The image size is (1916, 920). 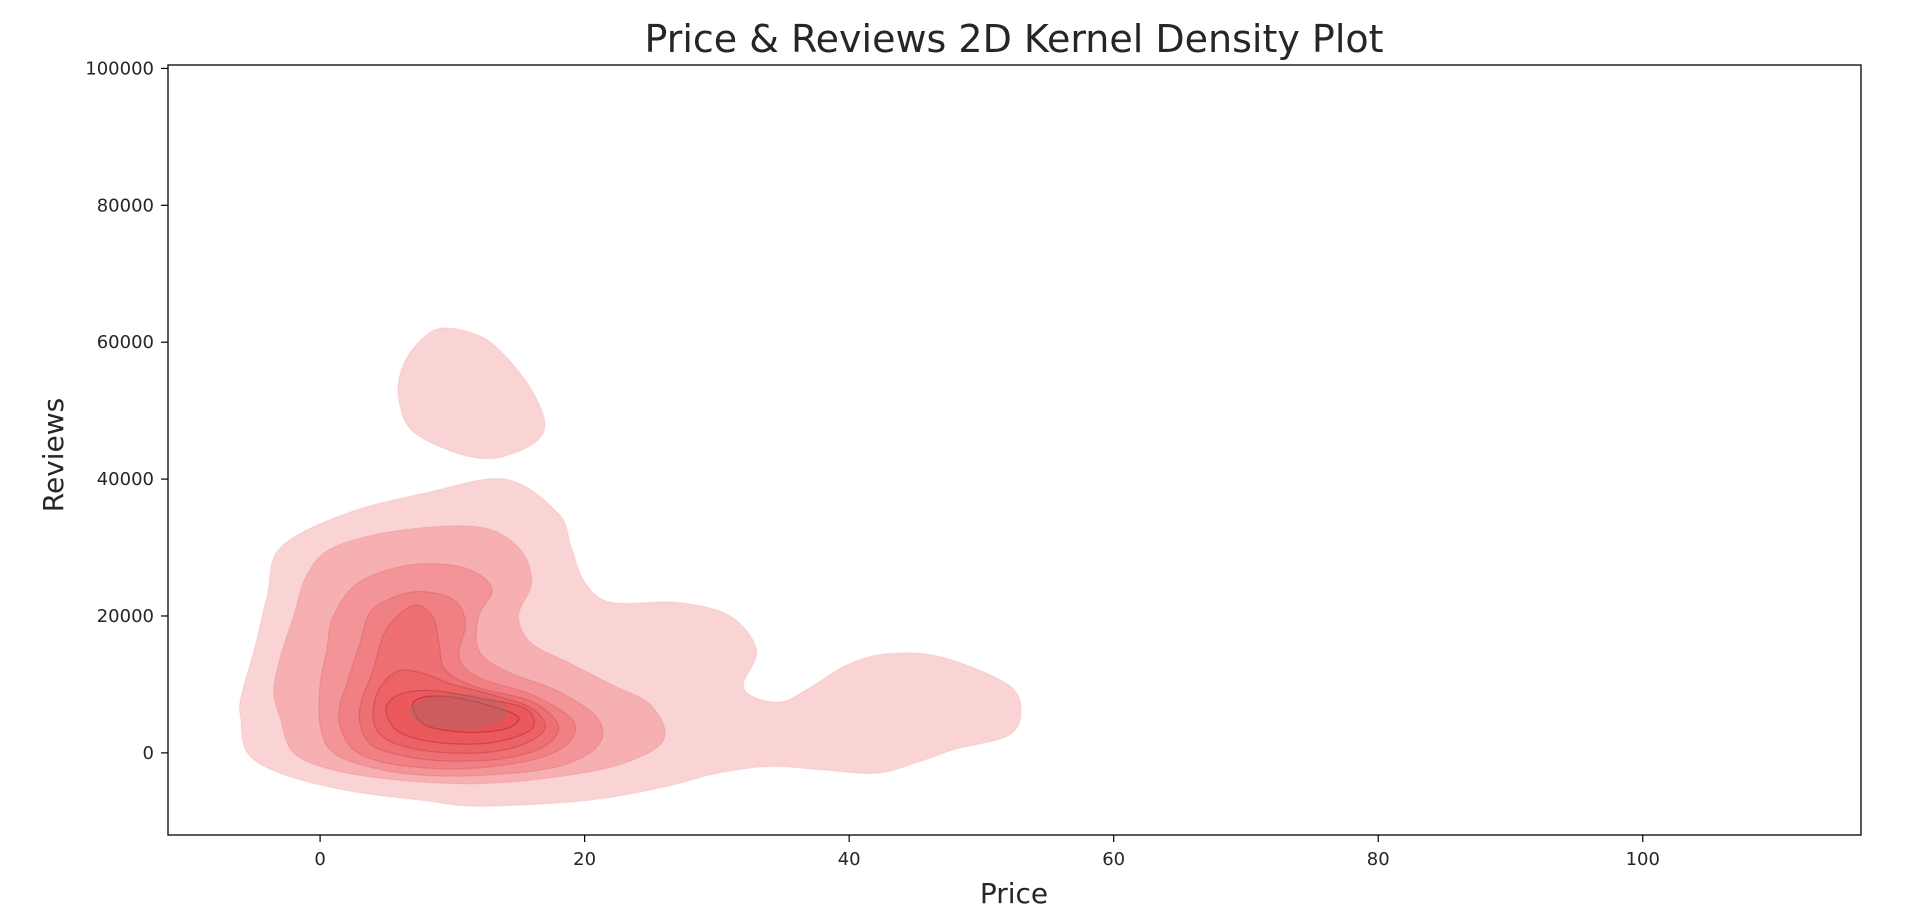 I want to click on y-tick-label: 40000, so click(x=125, y=479).